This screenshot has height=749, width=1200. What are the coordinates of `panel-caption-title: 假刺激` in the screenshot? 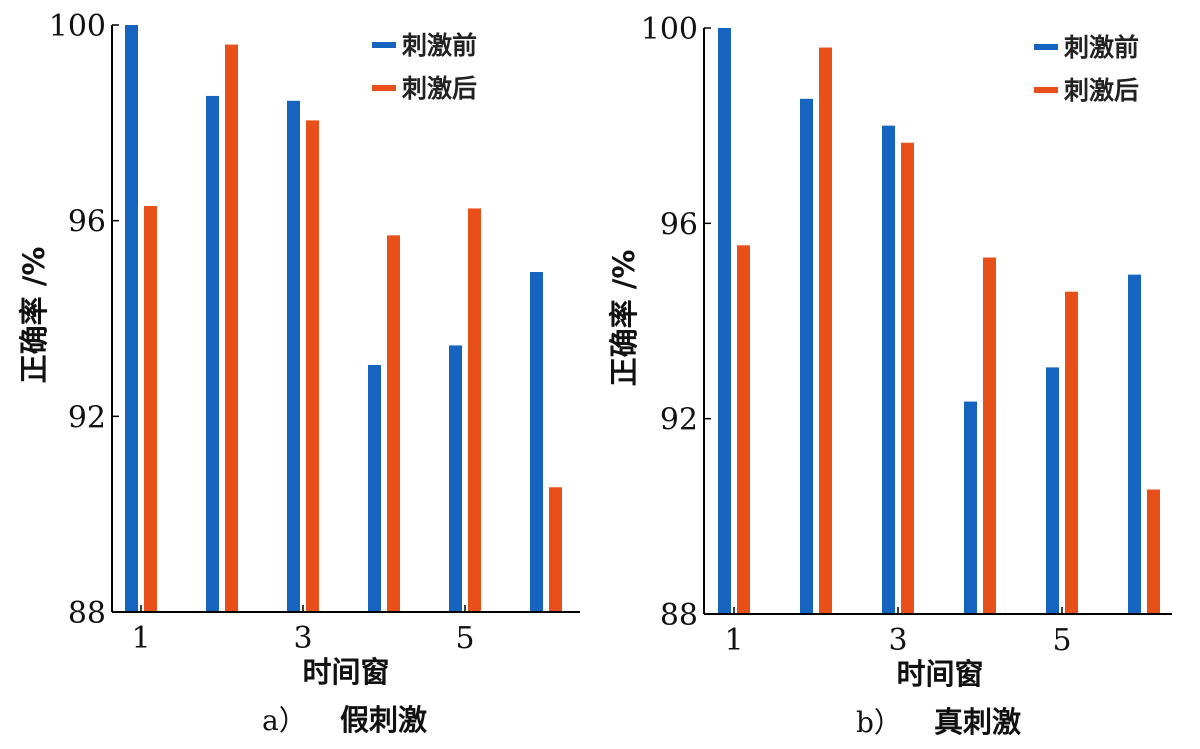 It's located at (383, 720).